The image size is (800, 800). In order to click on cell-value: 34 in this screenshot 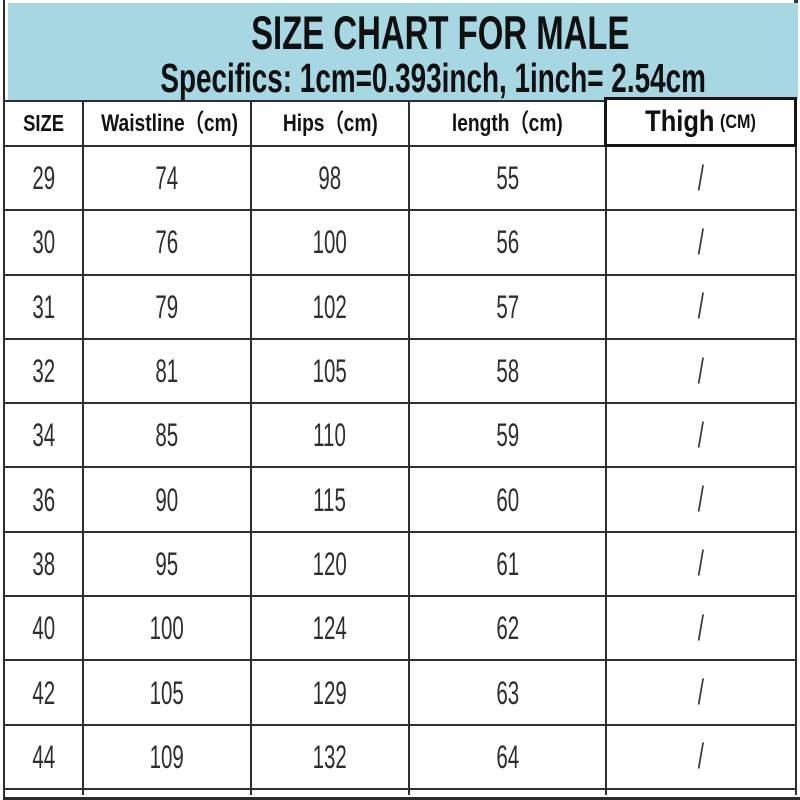, I will do `click(43, 435)`.